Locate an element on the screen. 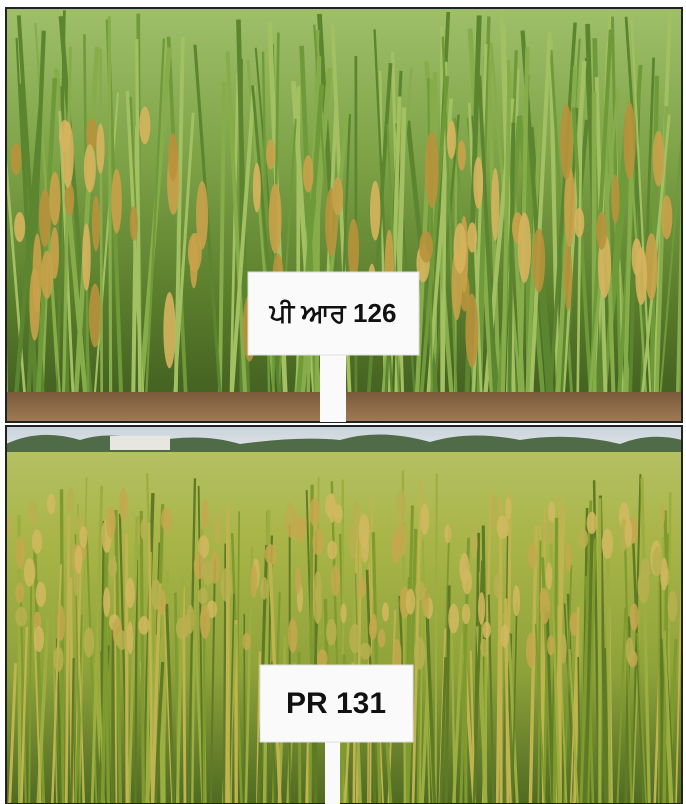  tree-line is located at coordinates (344, 443).